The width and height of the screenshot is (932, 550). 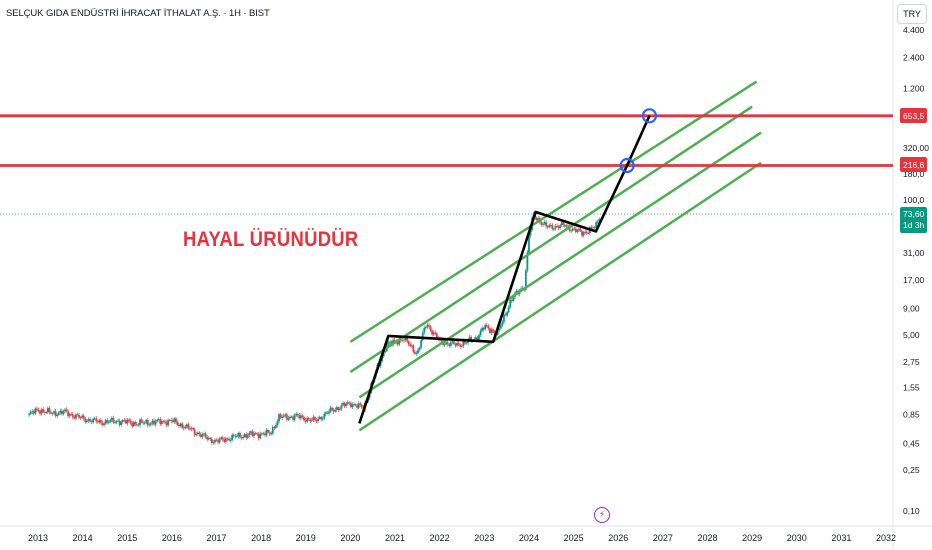 I want to click on y-tick-label: 17,00, so click(x=914, y=280).